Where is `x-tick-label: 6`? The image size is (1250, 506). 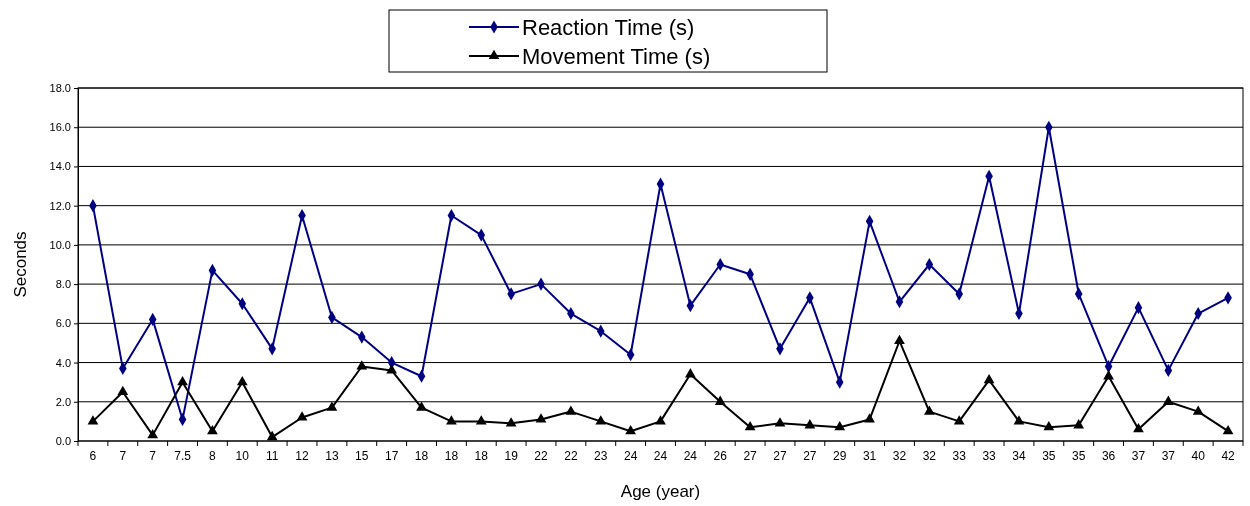
x-tick-label: 6 is located at coordinates (93, 455).